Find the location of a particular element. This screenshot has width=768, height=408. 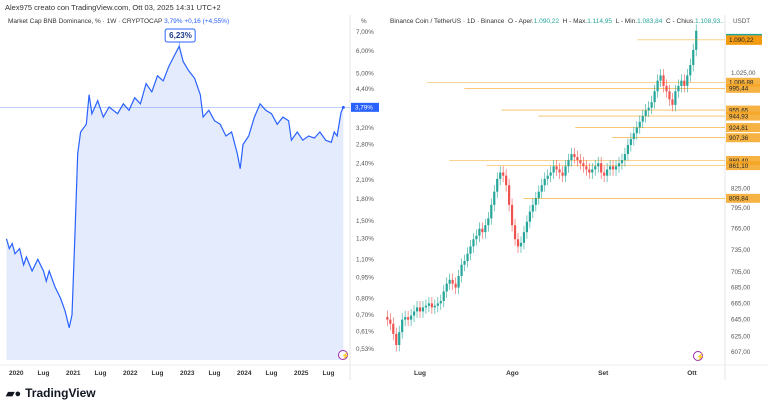

high-value: 1.114,95 is located at coordinates (600, 21).